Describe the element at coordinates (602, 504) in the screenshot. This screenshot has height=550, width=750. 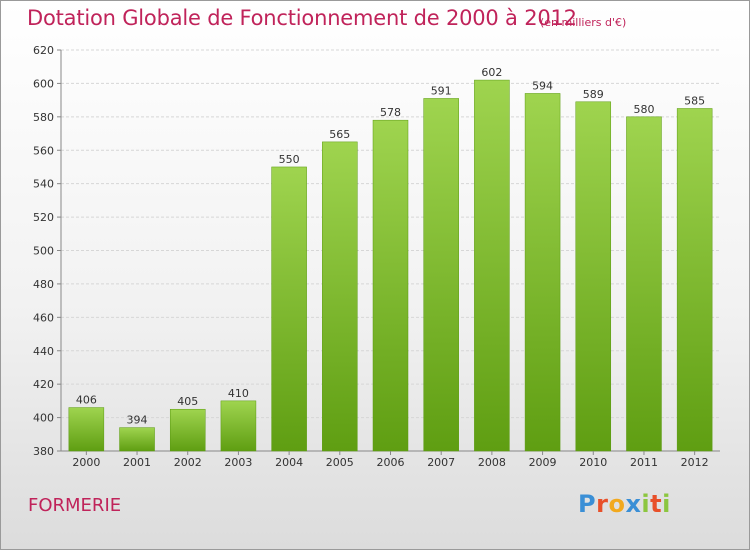
I see `logo-letter: r` at that location.